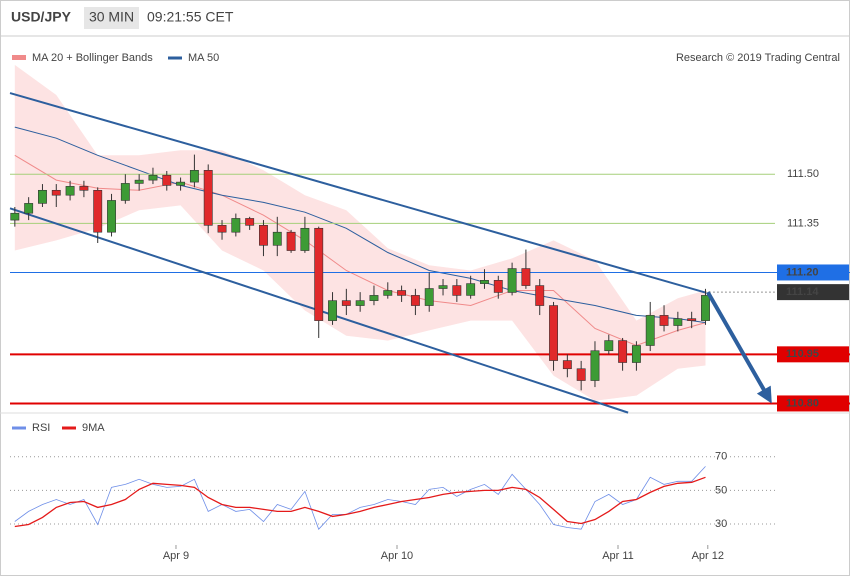 The width and height of the screenshot is (850, 576). Describe the element at coordinates (758, 58) in the screenshot. I see `copyright: Research © 2019 Trading Central` at that location.